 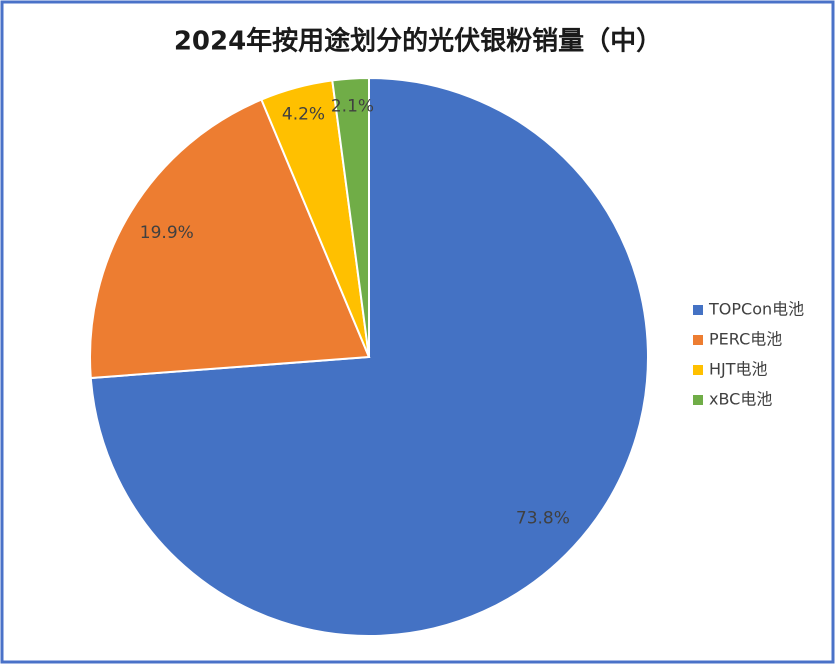 I want to click on legend: TOPCon电池 PERC电池 HJT电池 xBC电池, so click(x=748, y=354).